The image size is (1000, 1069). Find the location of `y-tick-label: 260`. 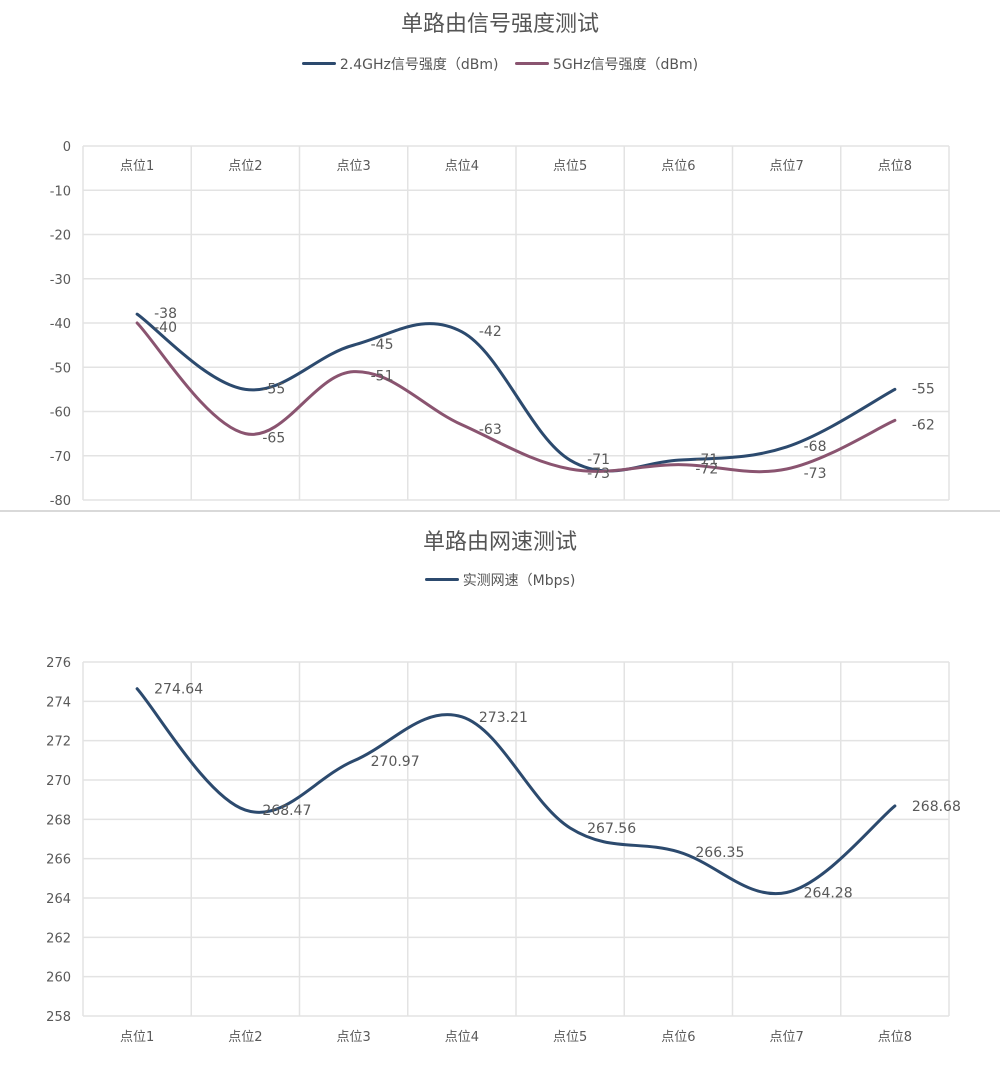

y-tick-label: 260 is located at coordinates (58, 978).